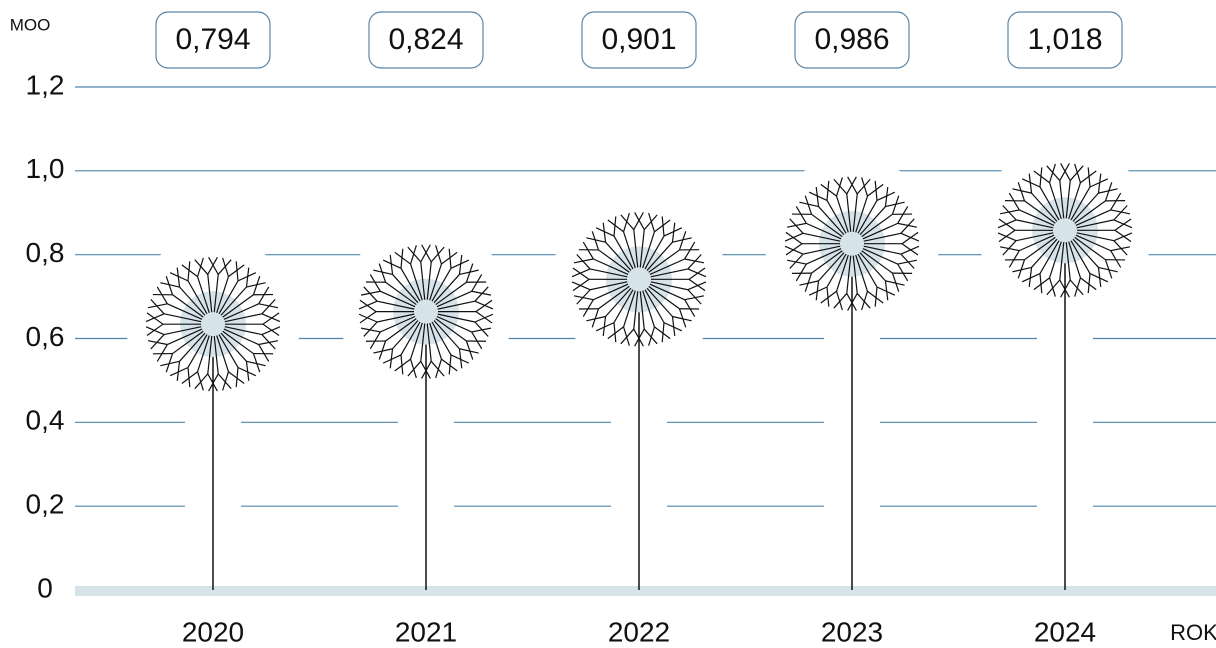  I want to click on value-label-box, so click(639, 40).